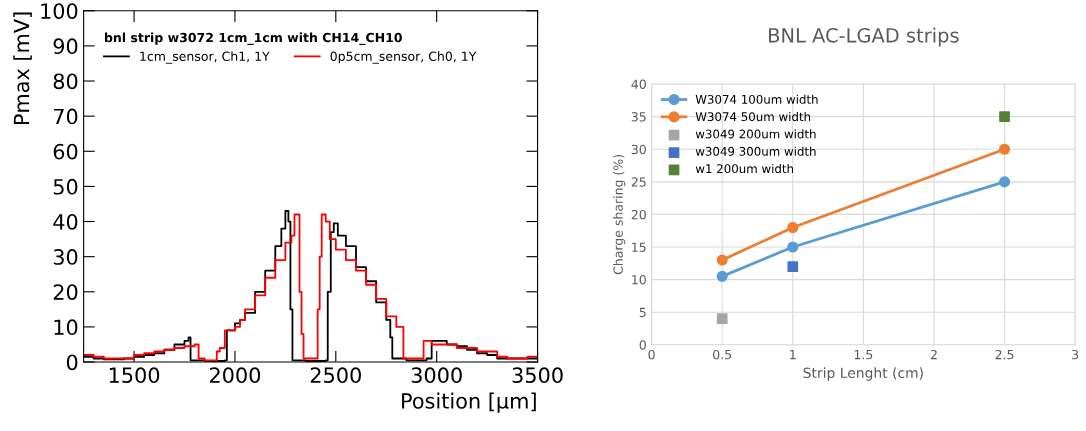  What do you see at coordinates (642, 312) in the screenshot?
I see `y-tick-label: 5` at bounding box center [642, 312].